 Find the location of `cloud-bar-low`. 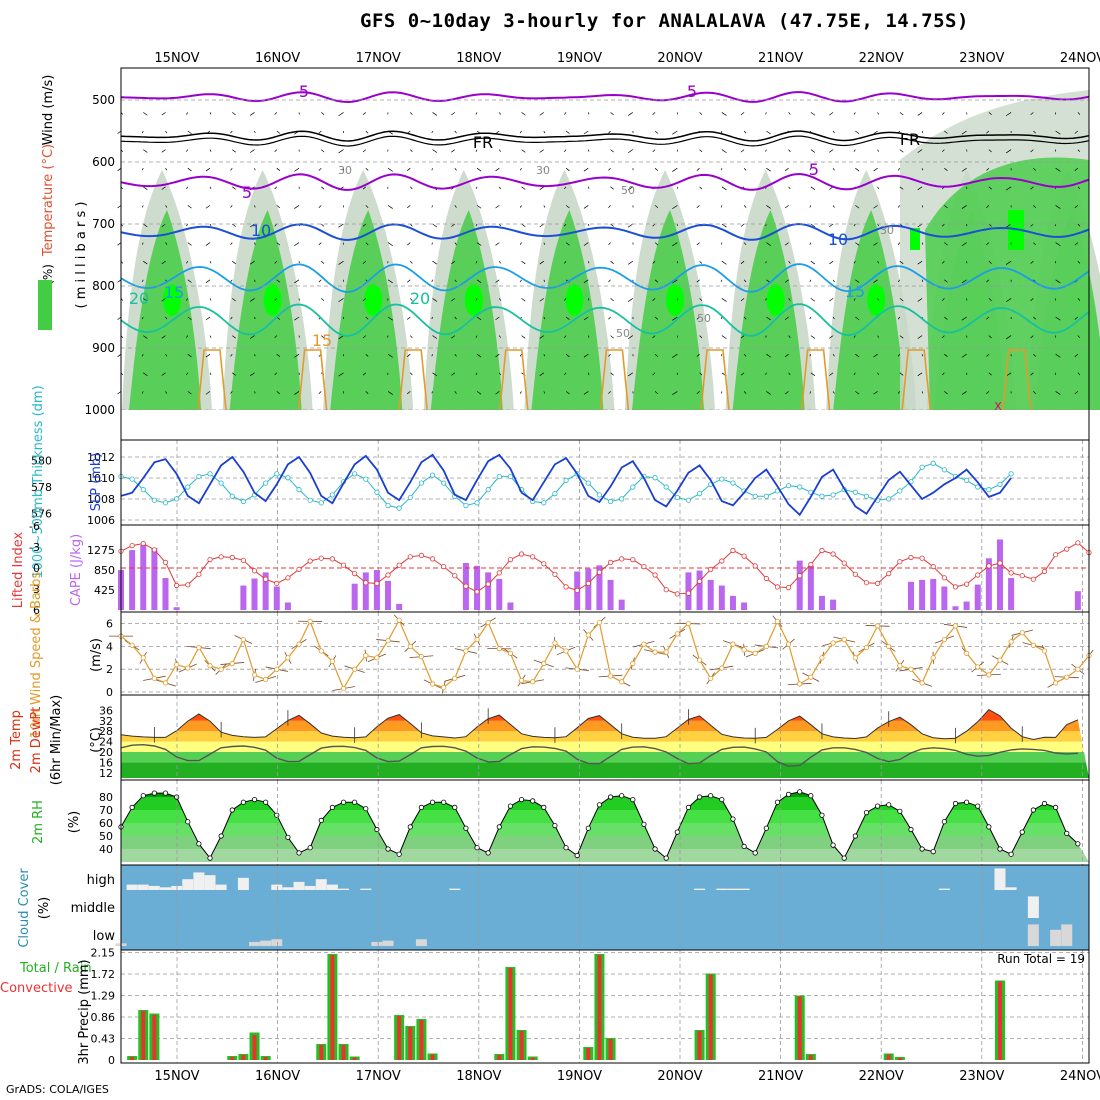

cloud-bar-low is located at coordinates (421, 942).